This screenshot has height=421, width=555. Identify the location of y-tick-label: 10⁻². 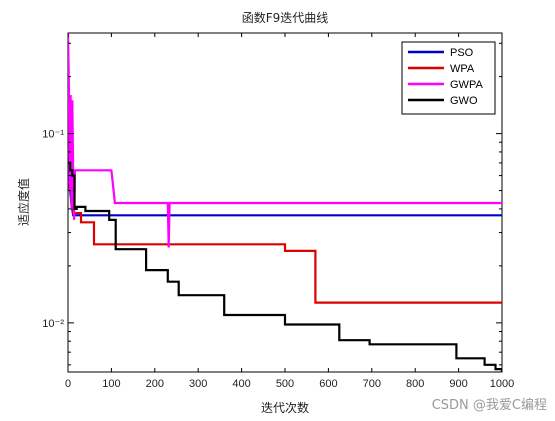
(53, 324).